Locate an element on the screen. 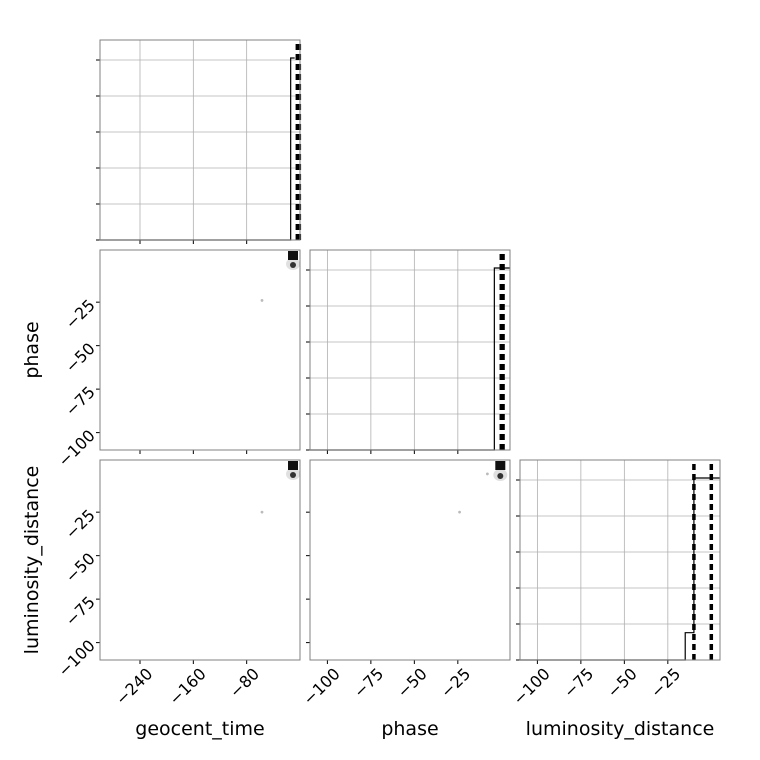  scatter-panel-phase-luminosity_distance is located at coordinates (408, 561).